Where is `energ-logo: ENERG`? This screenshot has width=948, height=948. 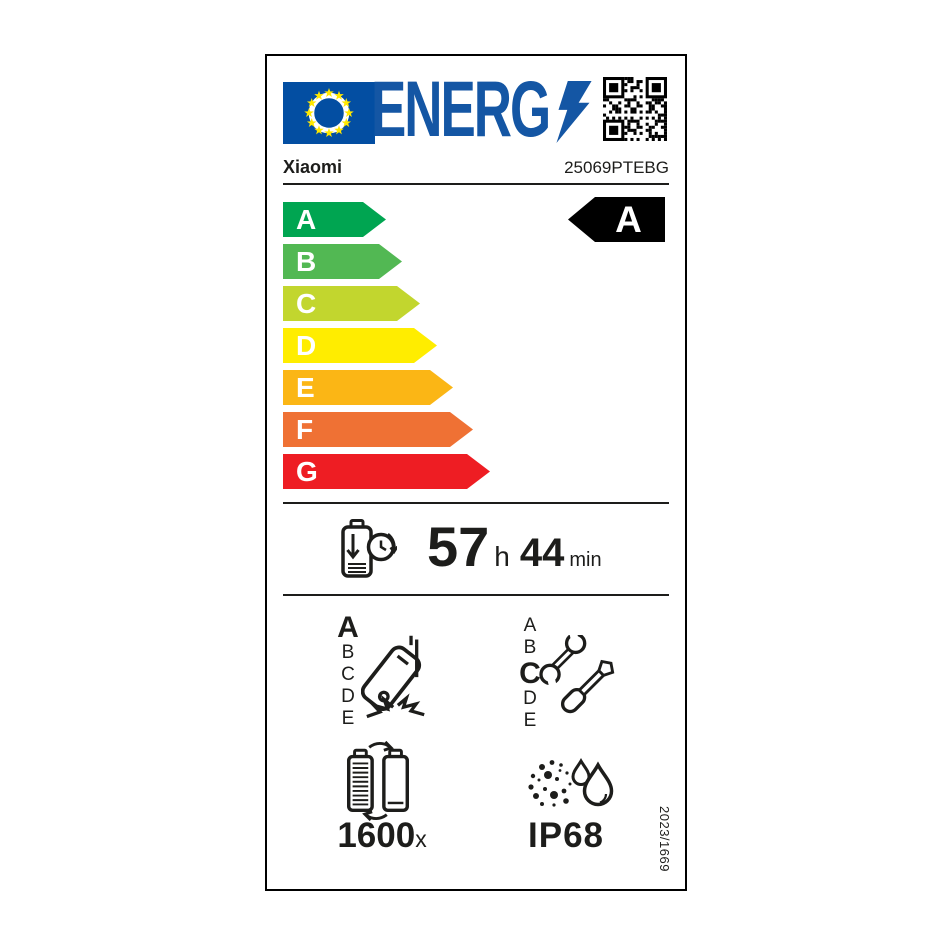 energ-logo: ENERG is located at coordinates (504, 108).